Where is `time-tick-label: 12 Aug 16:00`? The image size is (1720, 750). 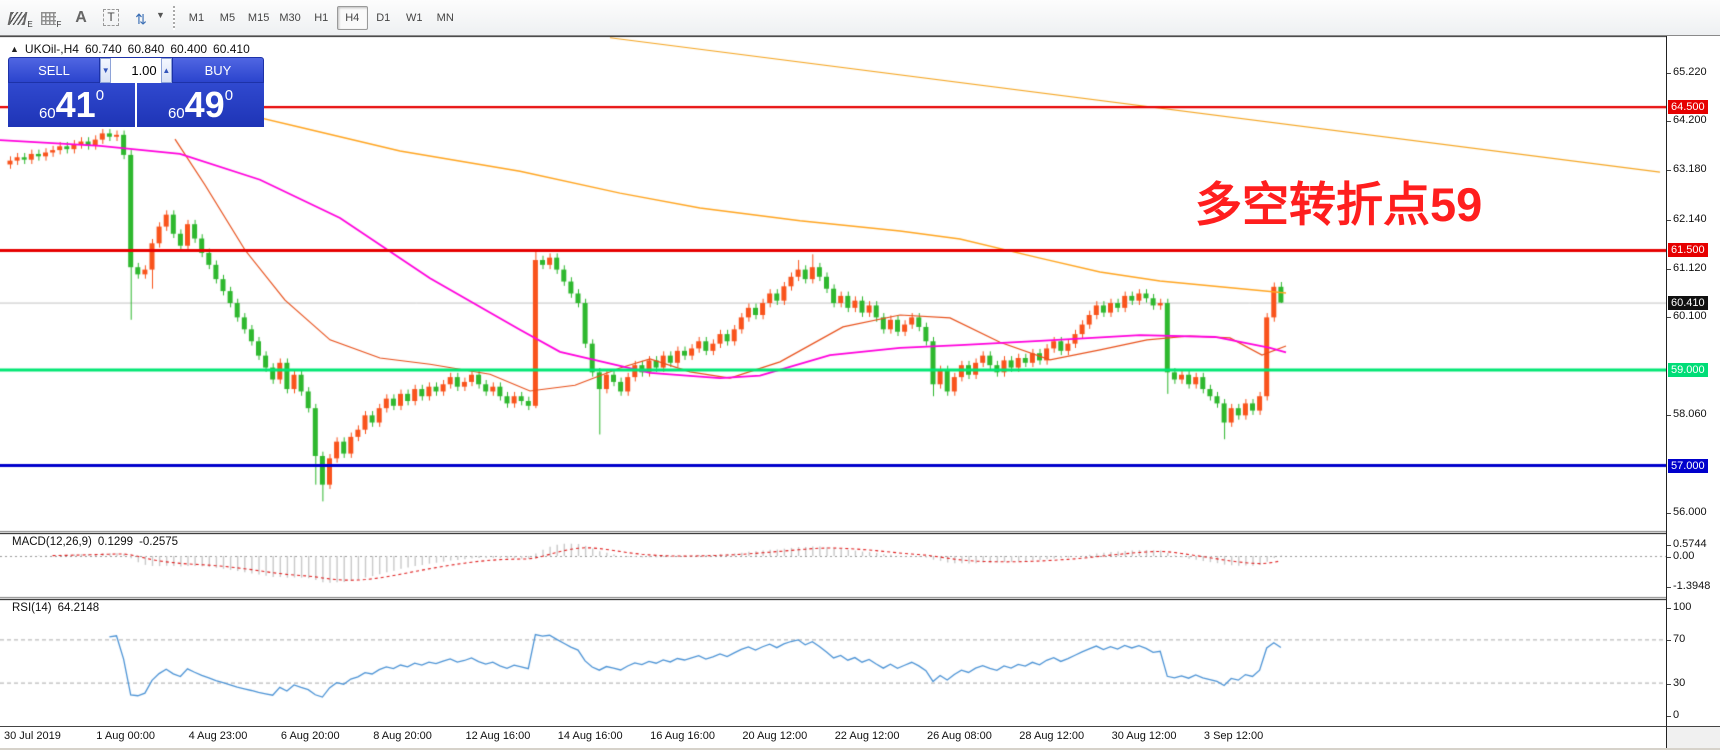
time-tick-label: 12 Aug 16:00 is located at coordinates (498, 736).